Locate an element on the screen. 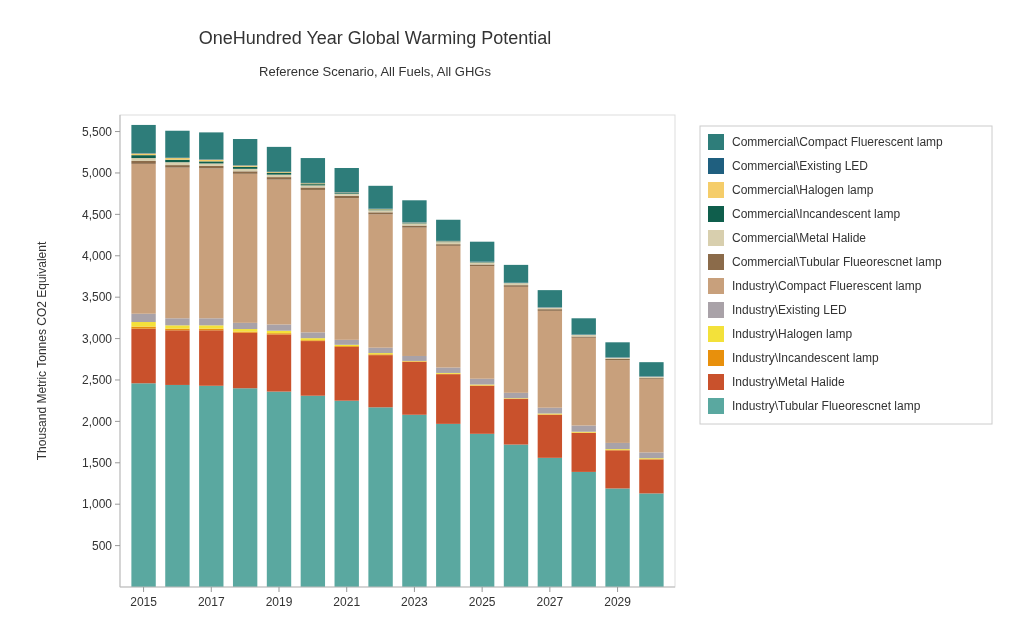  y-tick-label: 500 is located at coordinates (102, 545).